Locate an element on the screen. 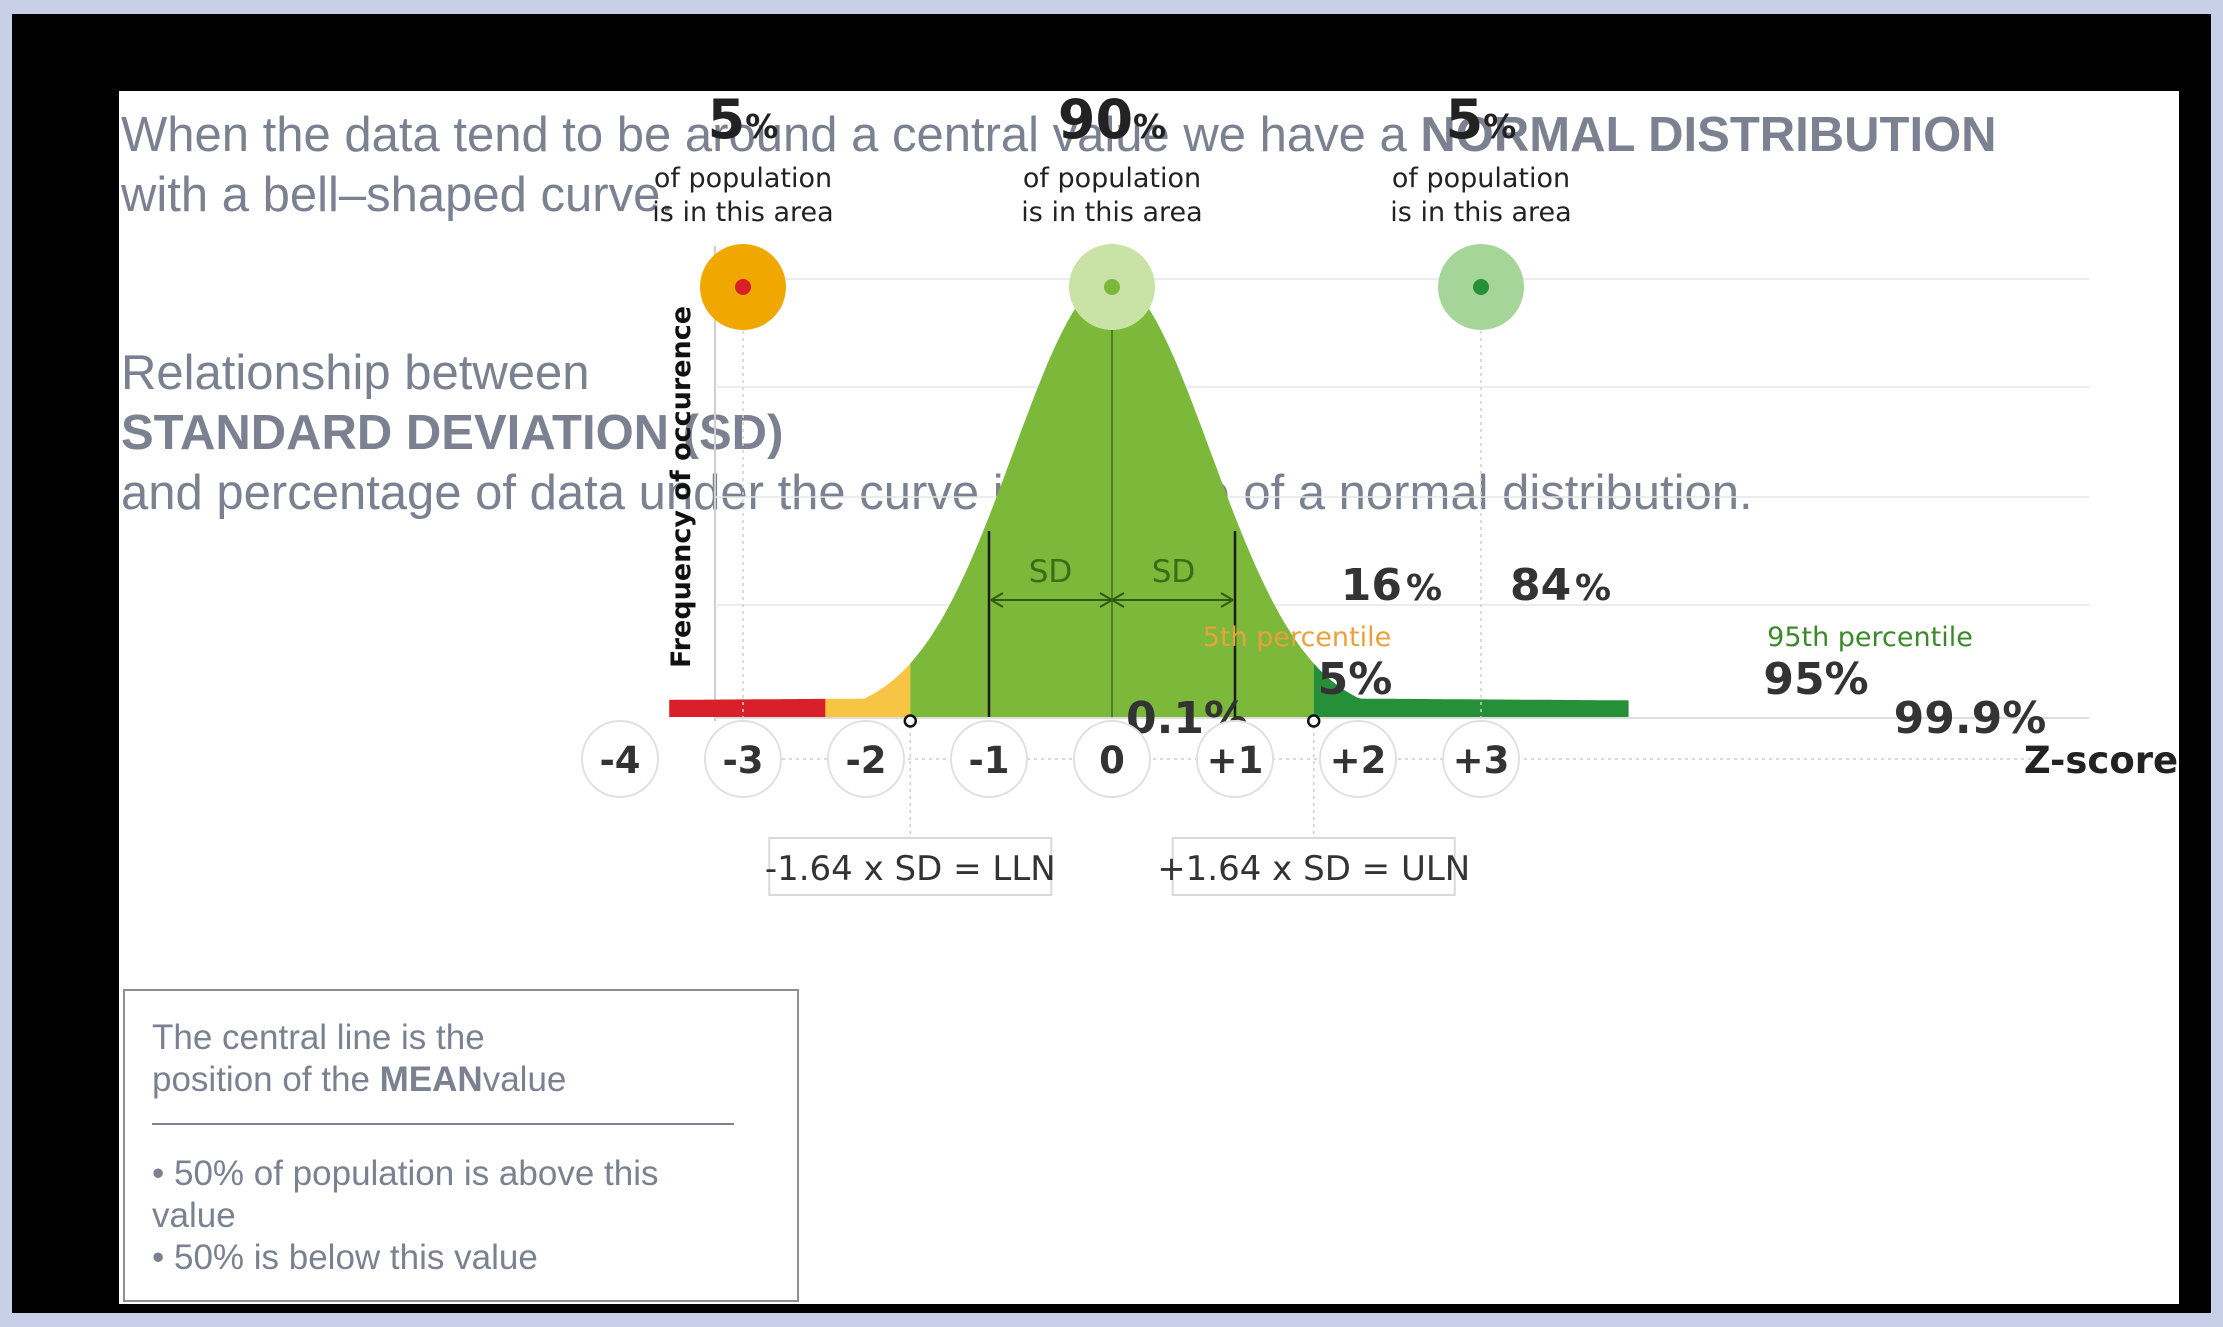 This screenshot has height=1327, width=2223. x-tick-label: +3 is located at coordinates (1481, 760).